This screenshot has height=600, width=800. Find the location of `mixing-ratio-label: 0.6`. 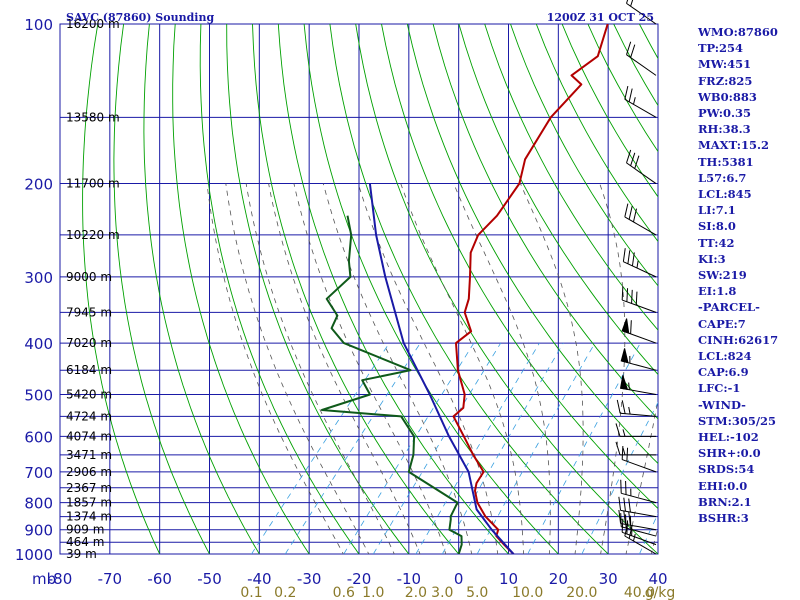

mixing-ratio-label: 0.6 is located at coordinates (344, 592).